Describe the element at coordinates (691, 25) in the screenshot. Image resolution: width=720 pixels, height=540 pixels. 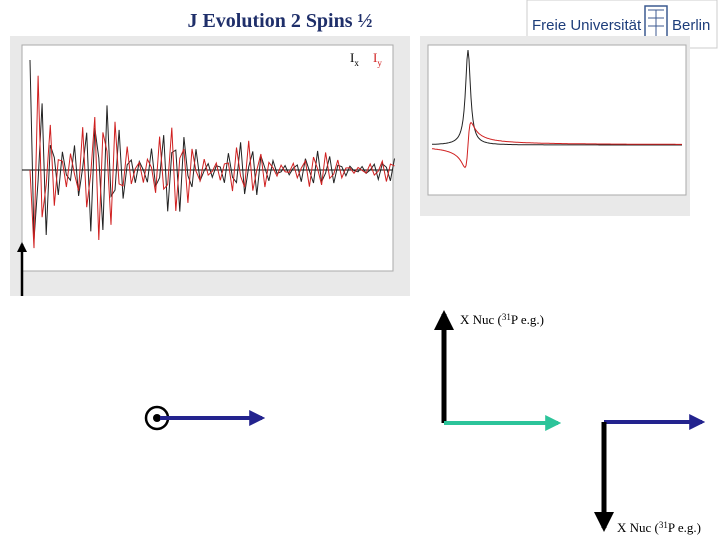
I see `logo-city: Berlin` at that location.